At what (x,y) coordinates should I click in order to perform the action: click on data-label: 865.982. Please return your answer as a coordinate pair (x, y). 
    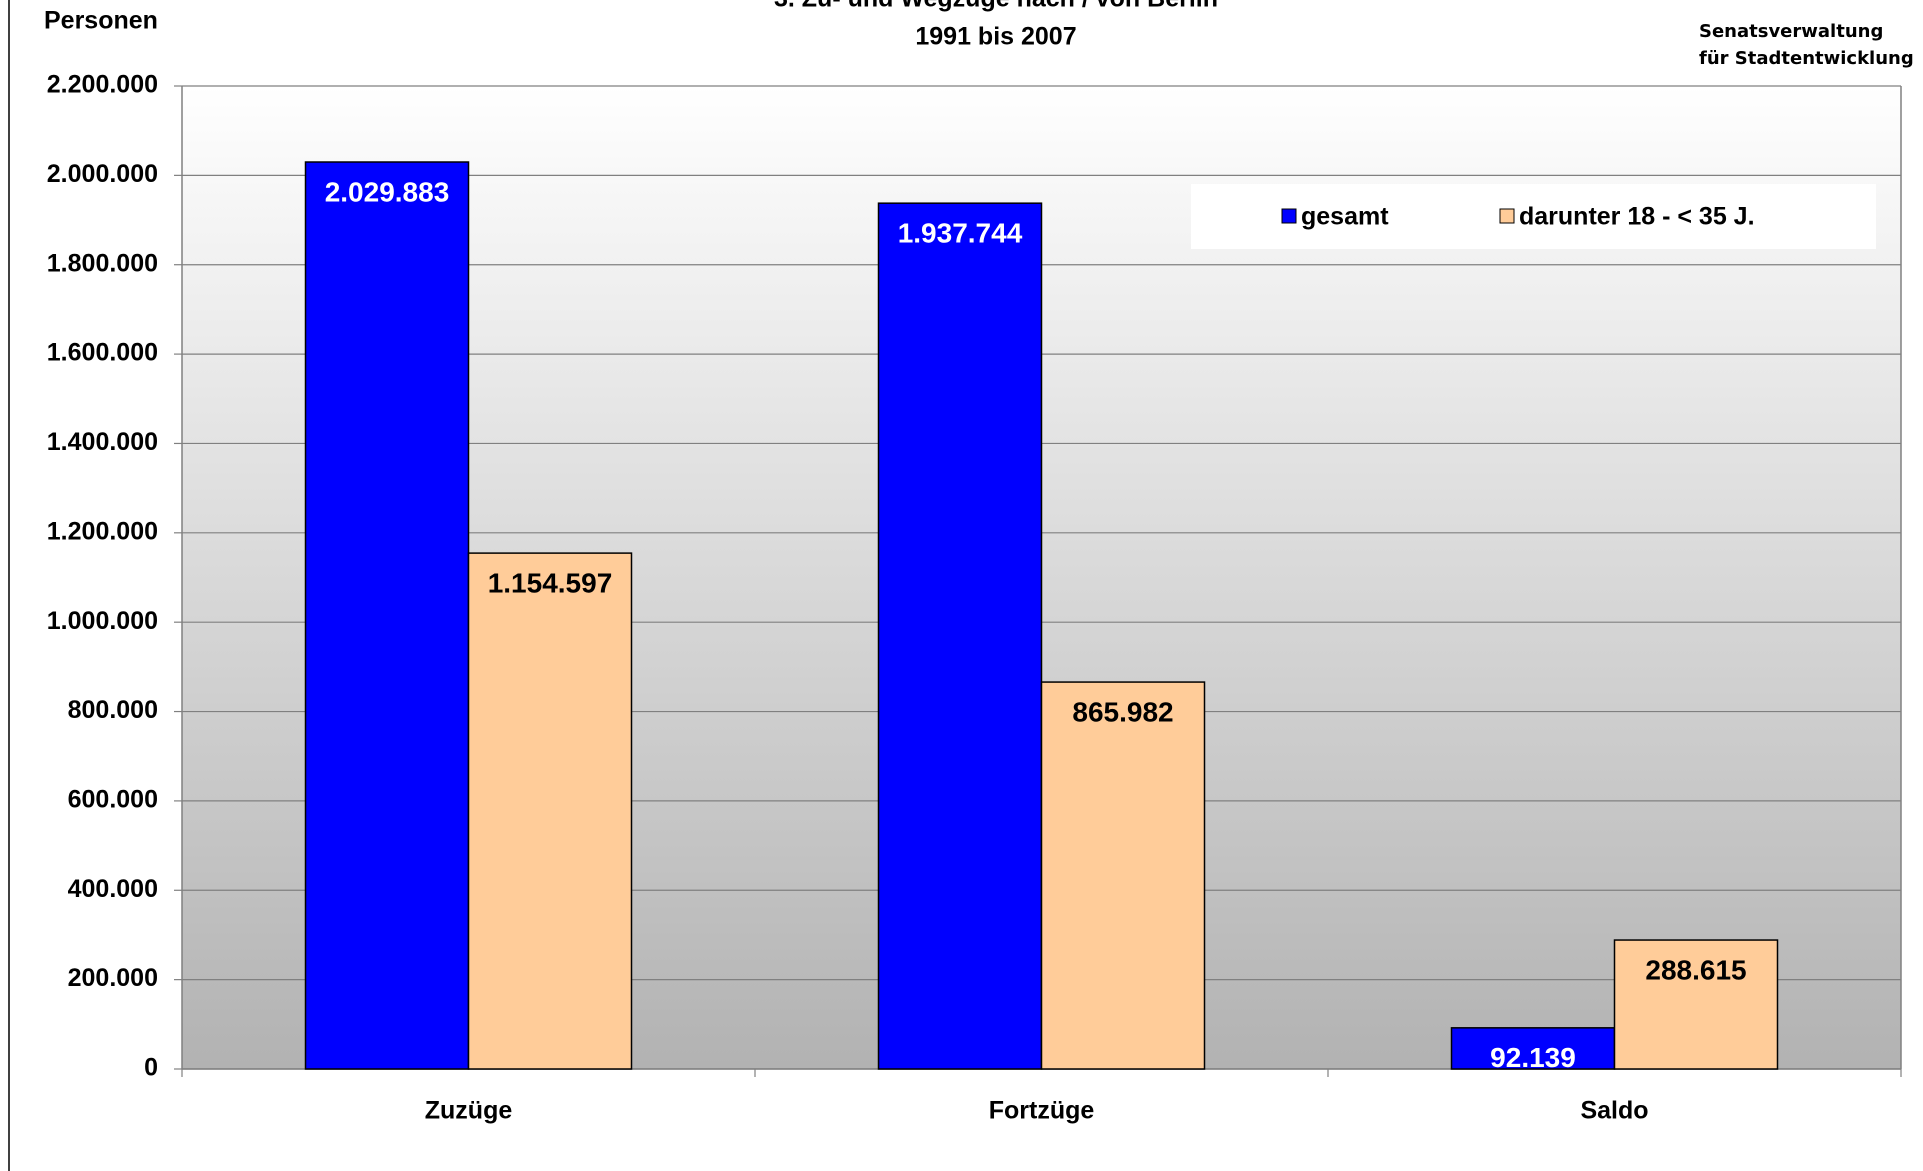
    Looking at the image, I should click on (1122, 711).